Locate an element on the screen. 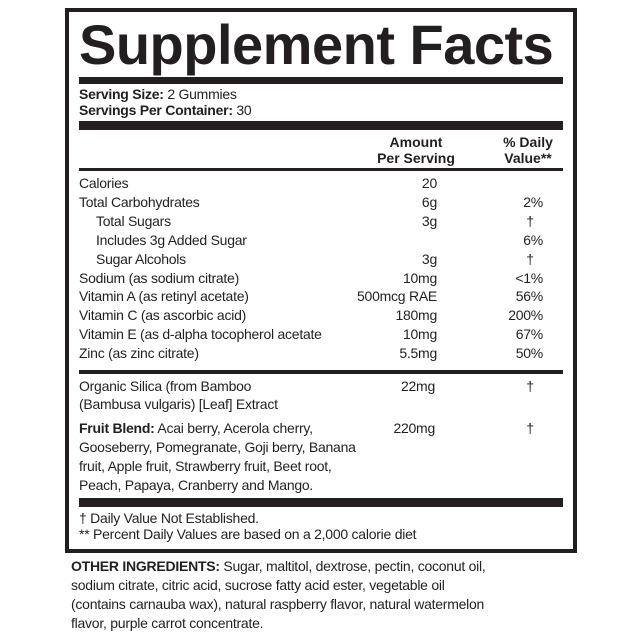  nutrient-name: Vitamin A (as retinyl acetate) is located at coordinates (164, 296).